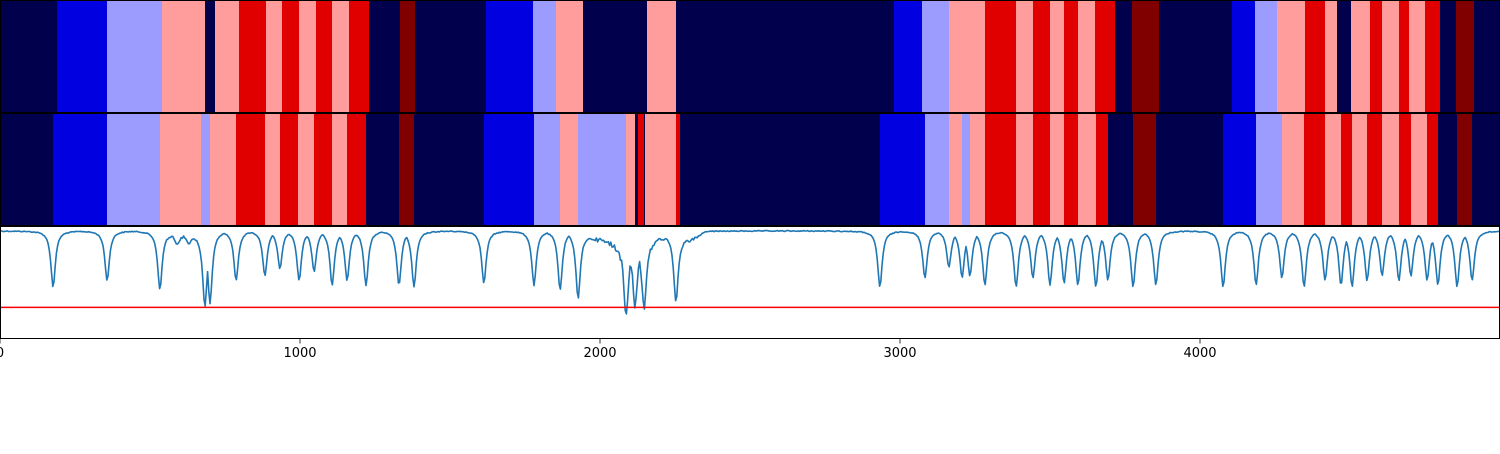 The image size is (1500, 454). Describe the element at coordinates (2, 353) in the screenshot. I see `x-tick-label: 0` at that location.